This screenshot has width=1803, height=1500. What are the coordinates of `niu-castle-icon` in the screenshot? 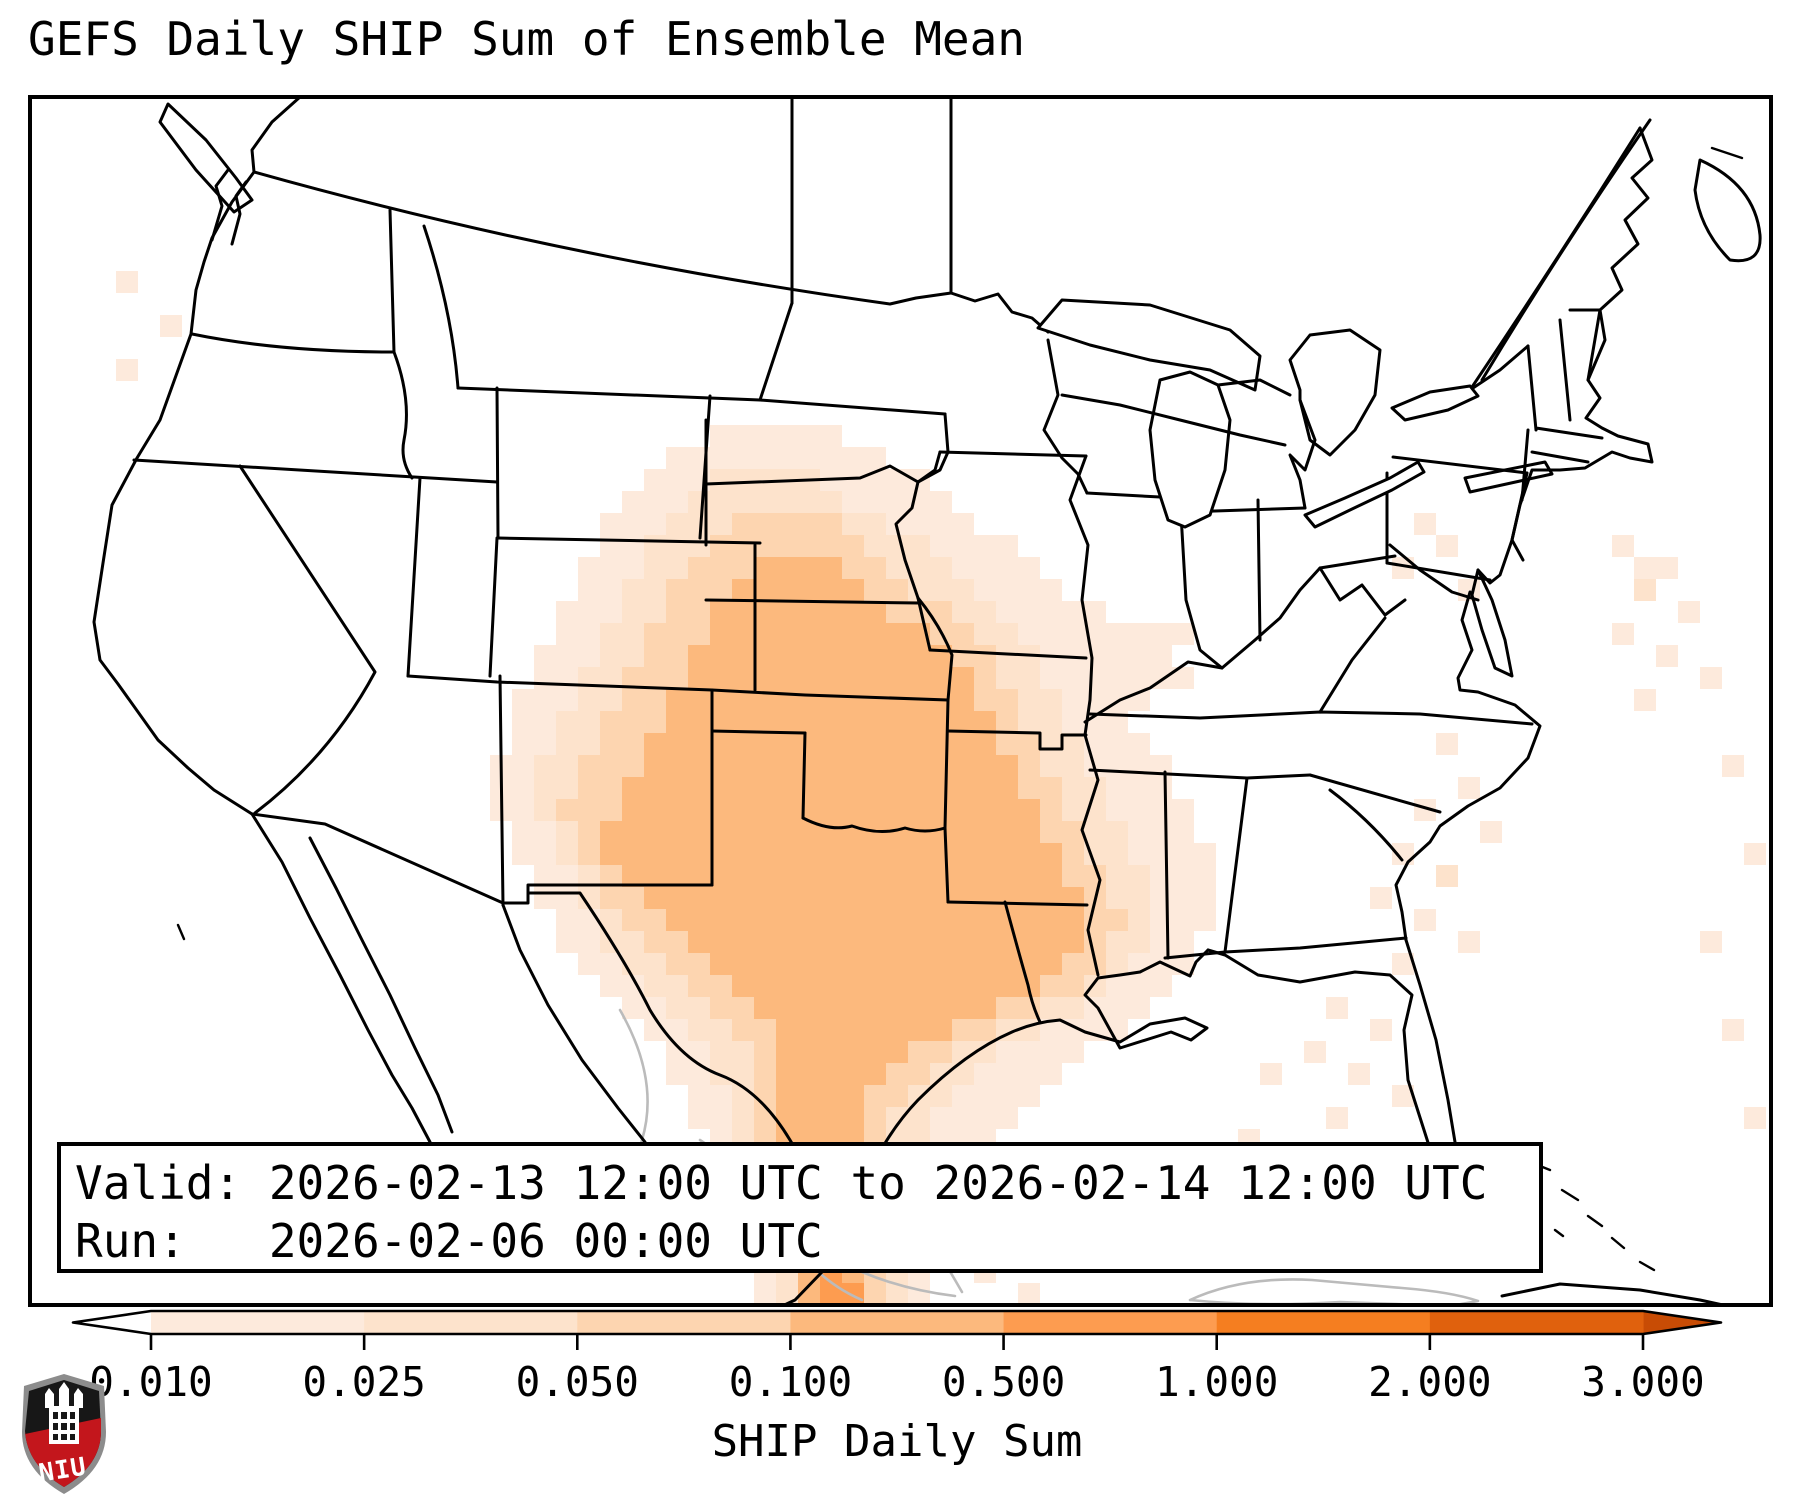 It's located at (64, 1413).